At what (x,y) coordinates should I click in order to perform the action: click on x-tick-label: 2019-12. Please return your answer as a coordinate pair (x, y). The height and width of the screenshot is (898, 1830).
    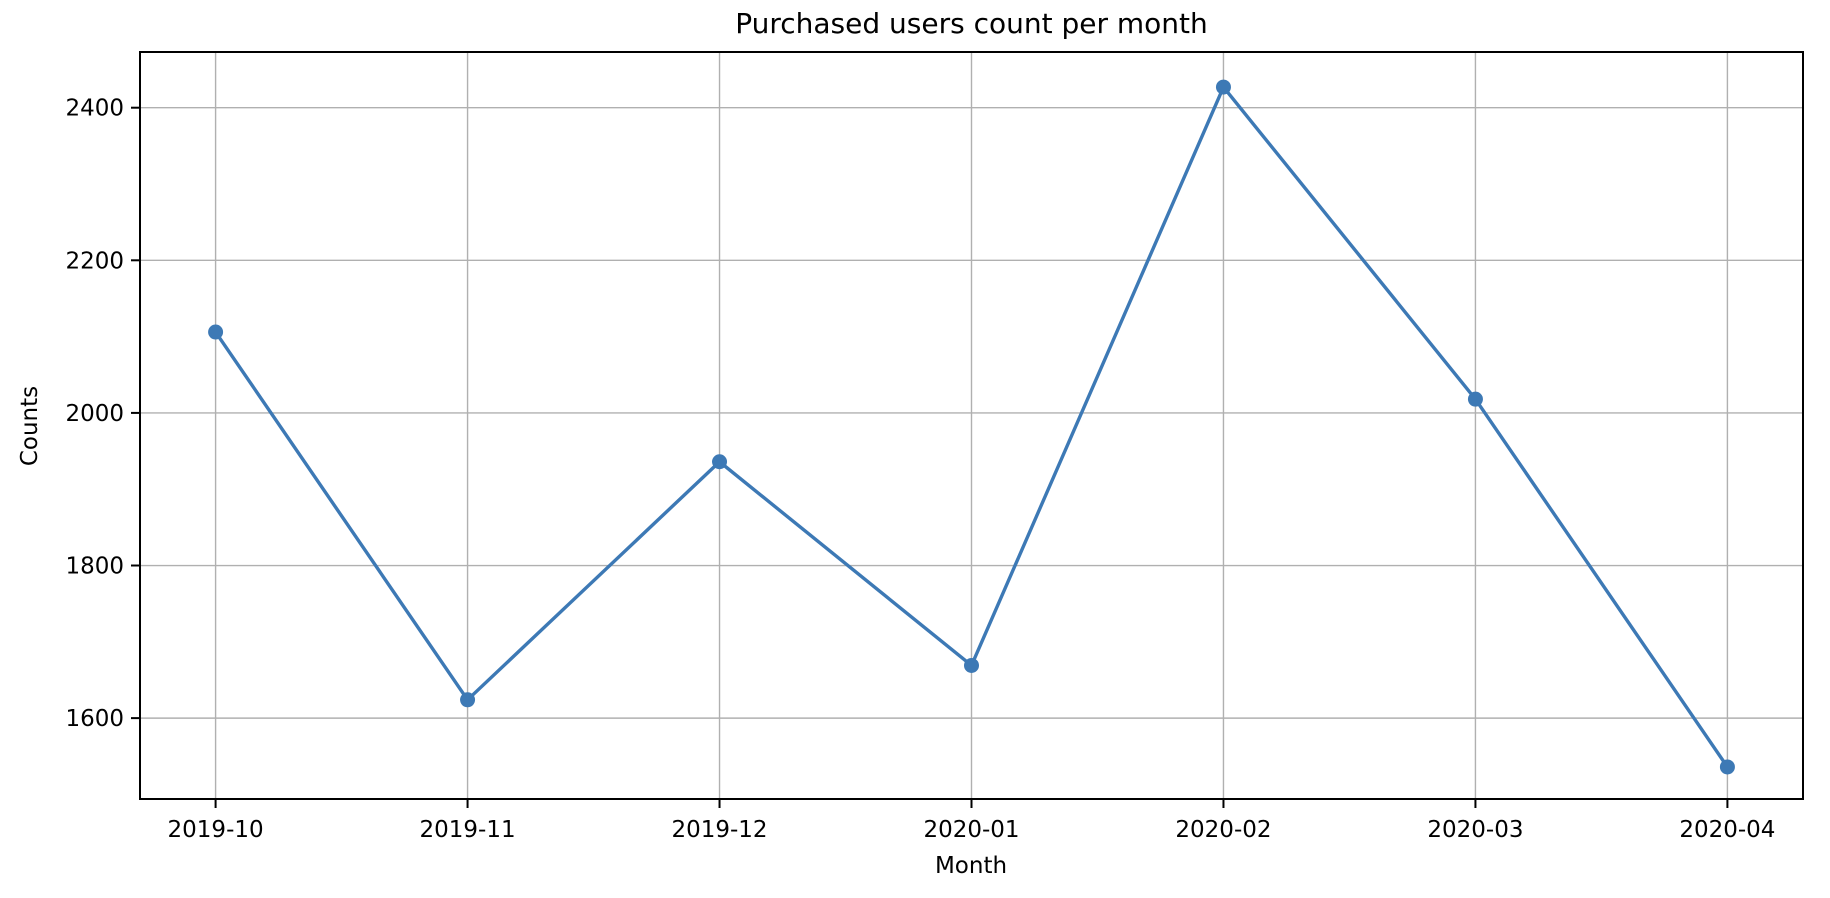
    Looking at the image, I should click on (719, 830).